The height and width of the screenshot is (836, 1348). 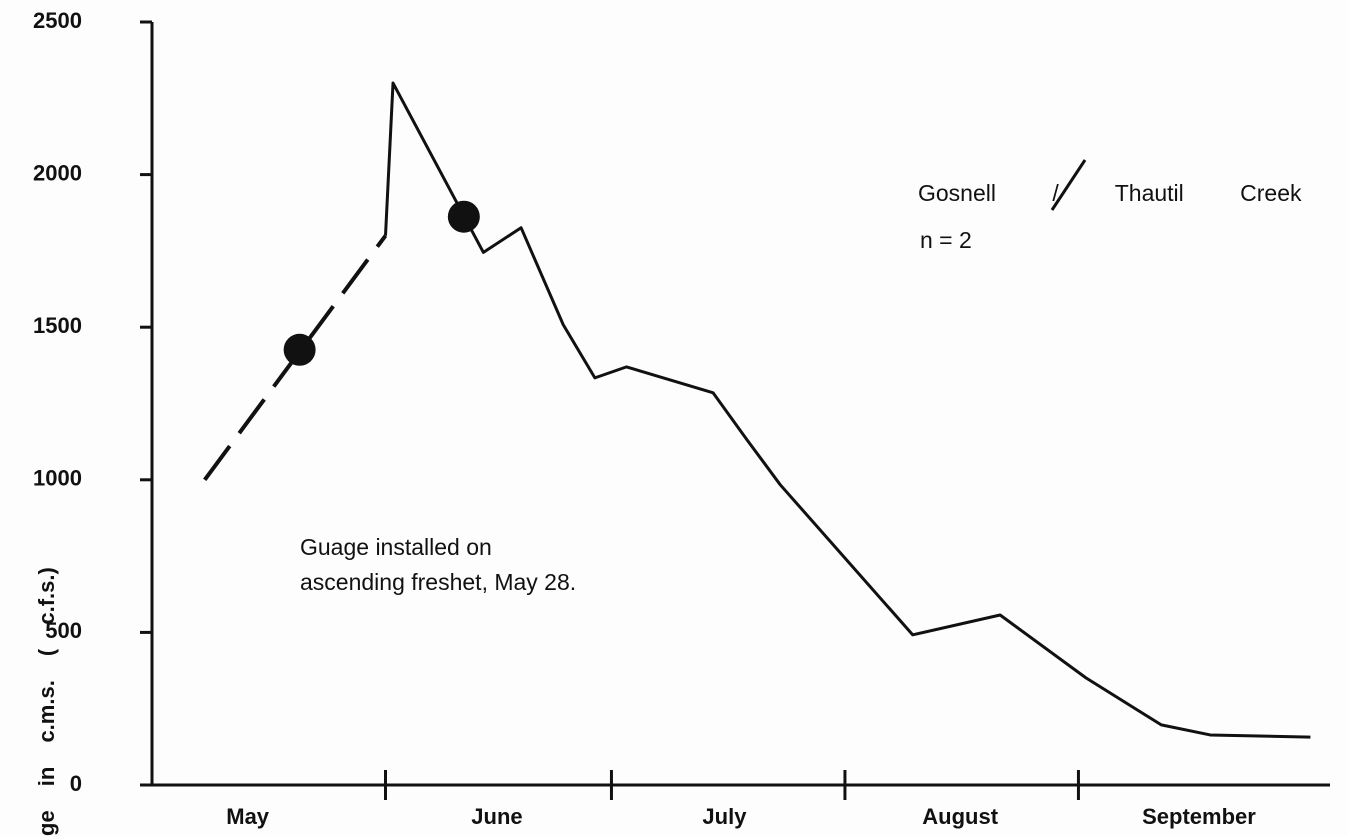 What do you see at coordinates (1068, 185) in the screenshot?
I see `title-slash` at bounding box center [1068, 185].